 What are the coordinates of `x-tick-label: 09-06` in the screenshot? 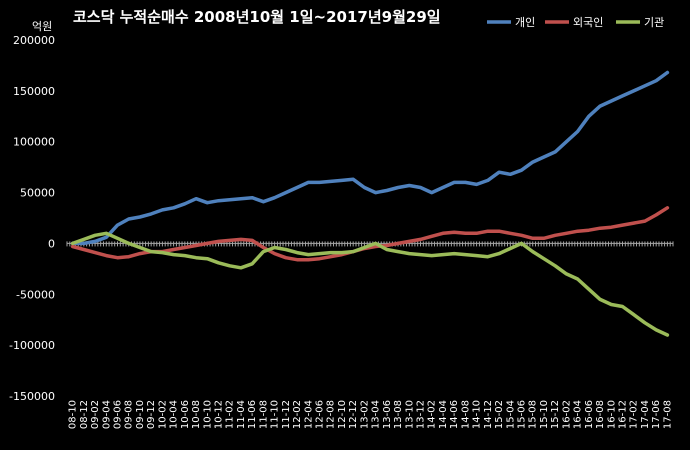 It's located at (118, 414).